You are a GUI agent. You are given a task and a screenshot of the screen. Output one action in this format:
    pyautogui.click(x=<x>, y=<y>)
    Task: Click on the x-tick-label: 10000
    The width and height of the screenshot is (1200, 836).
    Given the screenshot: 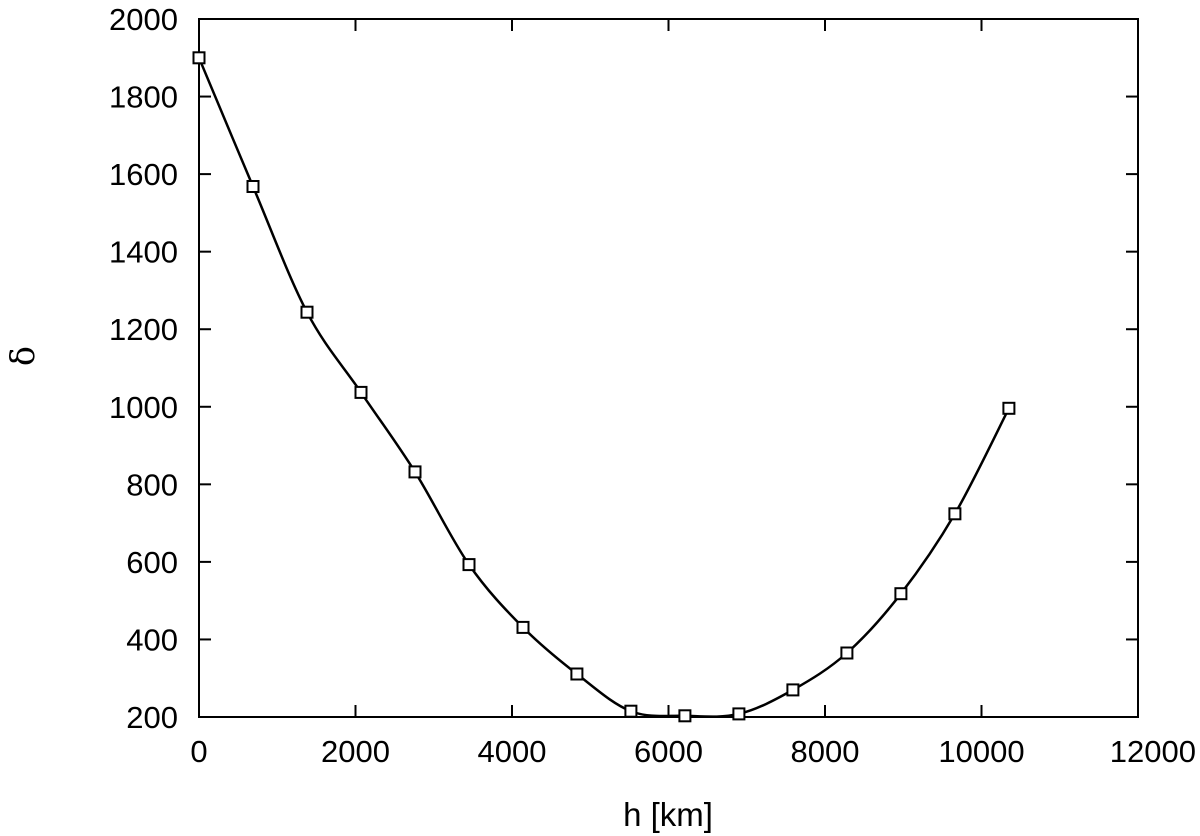 What is the action you would take?
    pyautogui.click(x=981, y=751)
    